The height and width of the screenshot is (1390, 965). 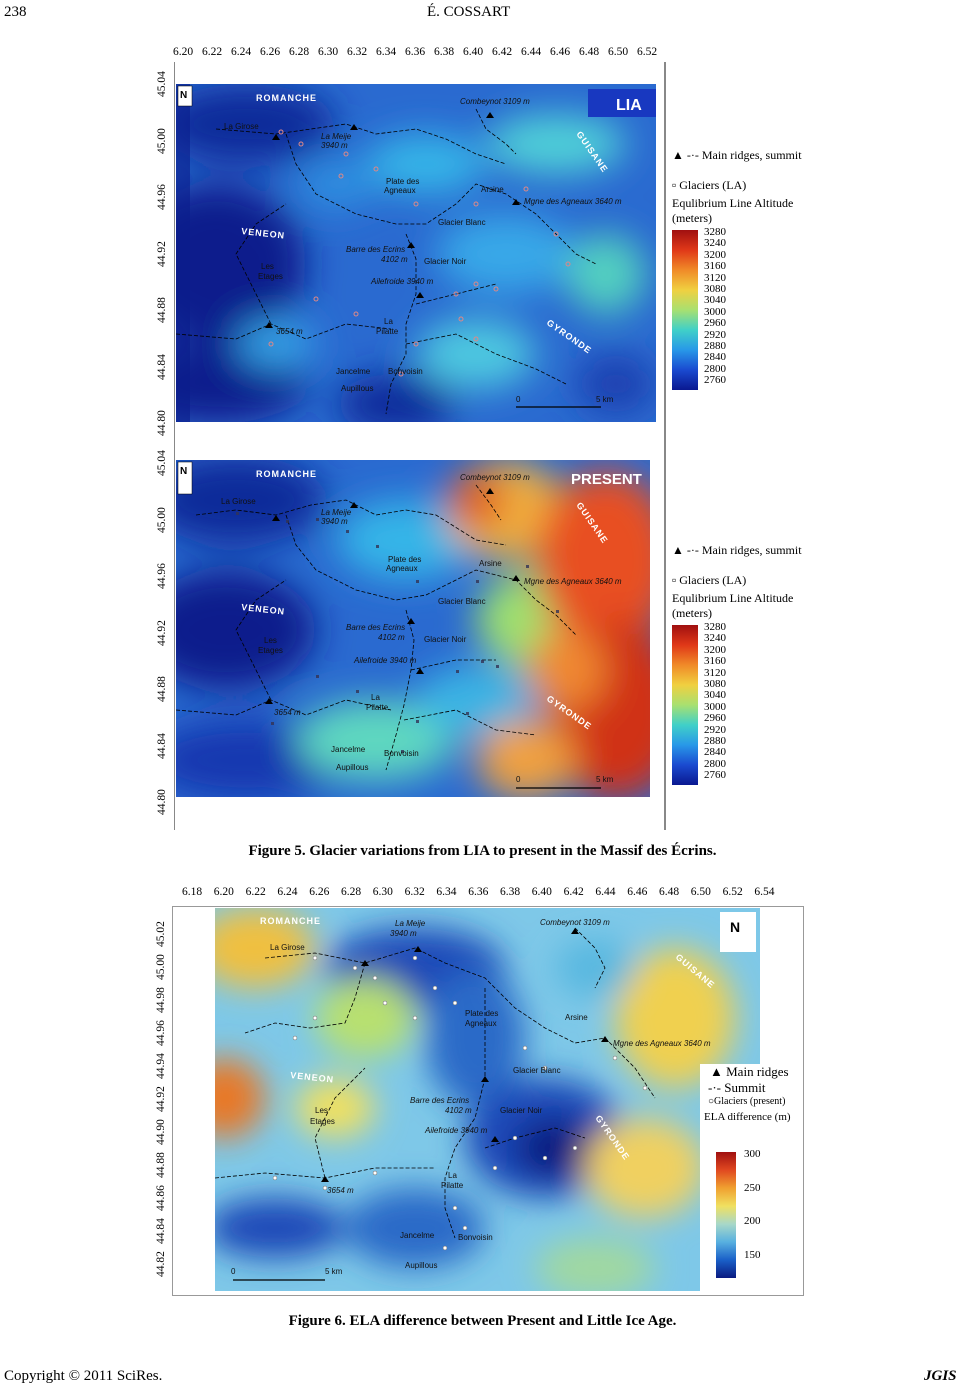 I want to click on f5-xtick-6: 6.32, so click(x=357, y=52).